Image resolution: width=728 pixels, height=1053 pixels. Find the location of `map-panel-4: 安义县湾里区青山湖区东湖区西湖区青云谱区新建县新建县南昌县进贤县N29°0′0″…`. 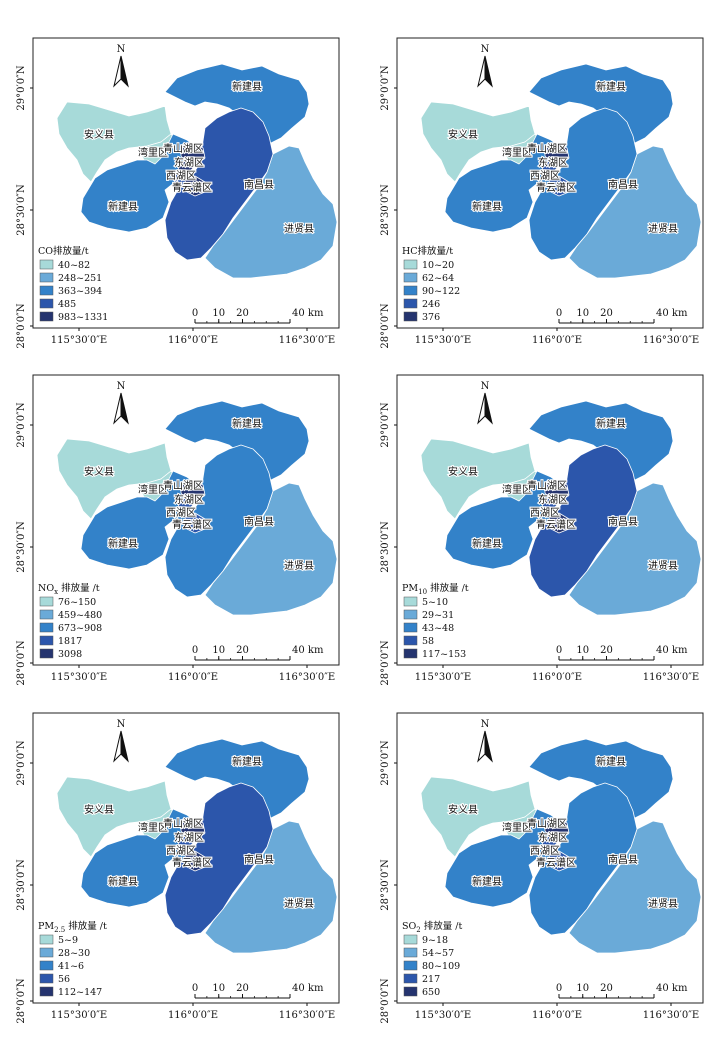

map-panel-4: 安义县湾里区青山湖区东湖区西湖区青云谱区新建县新建县南昌县进贤县N29°0′0″… is located at coordinates (542, 530).